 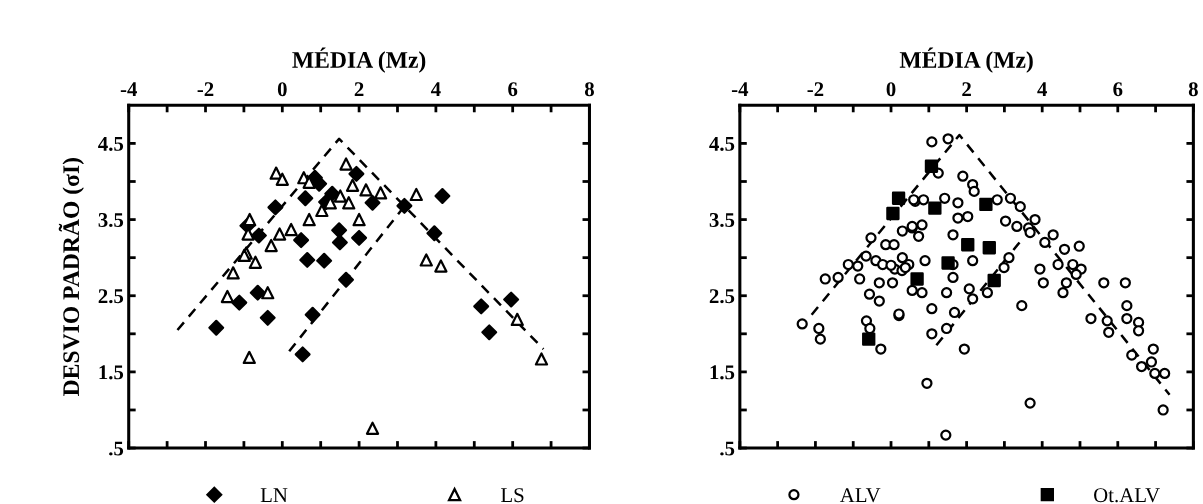 What do you see at coordinates (1127, 495) in the screenshot?
I see `legend-label: Ot.ALV` at bounding box center [1127, 495].